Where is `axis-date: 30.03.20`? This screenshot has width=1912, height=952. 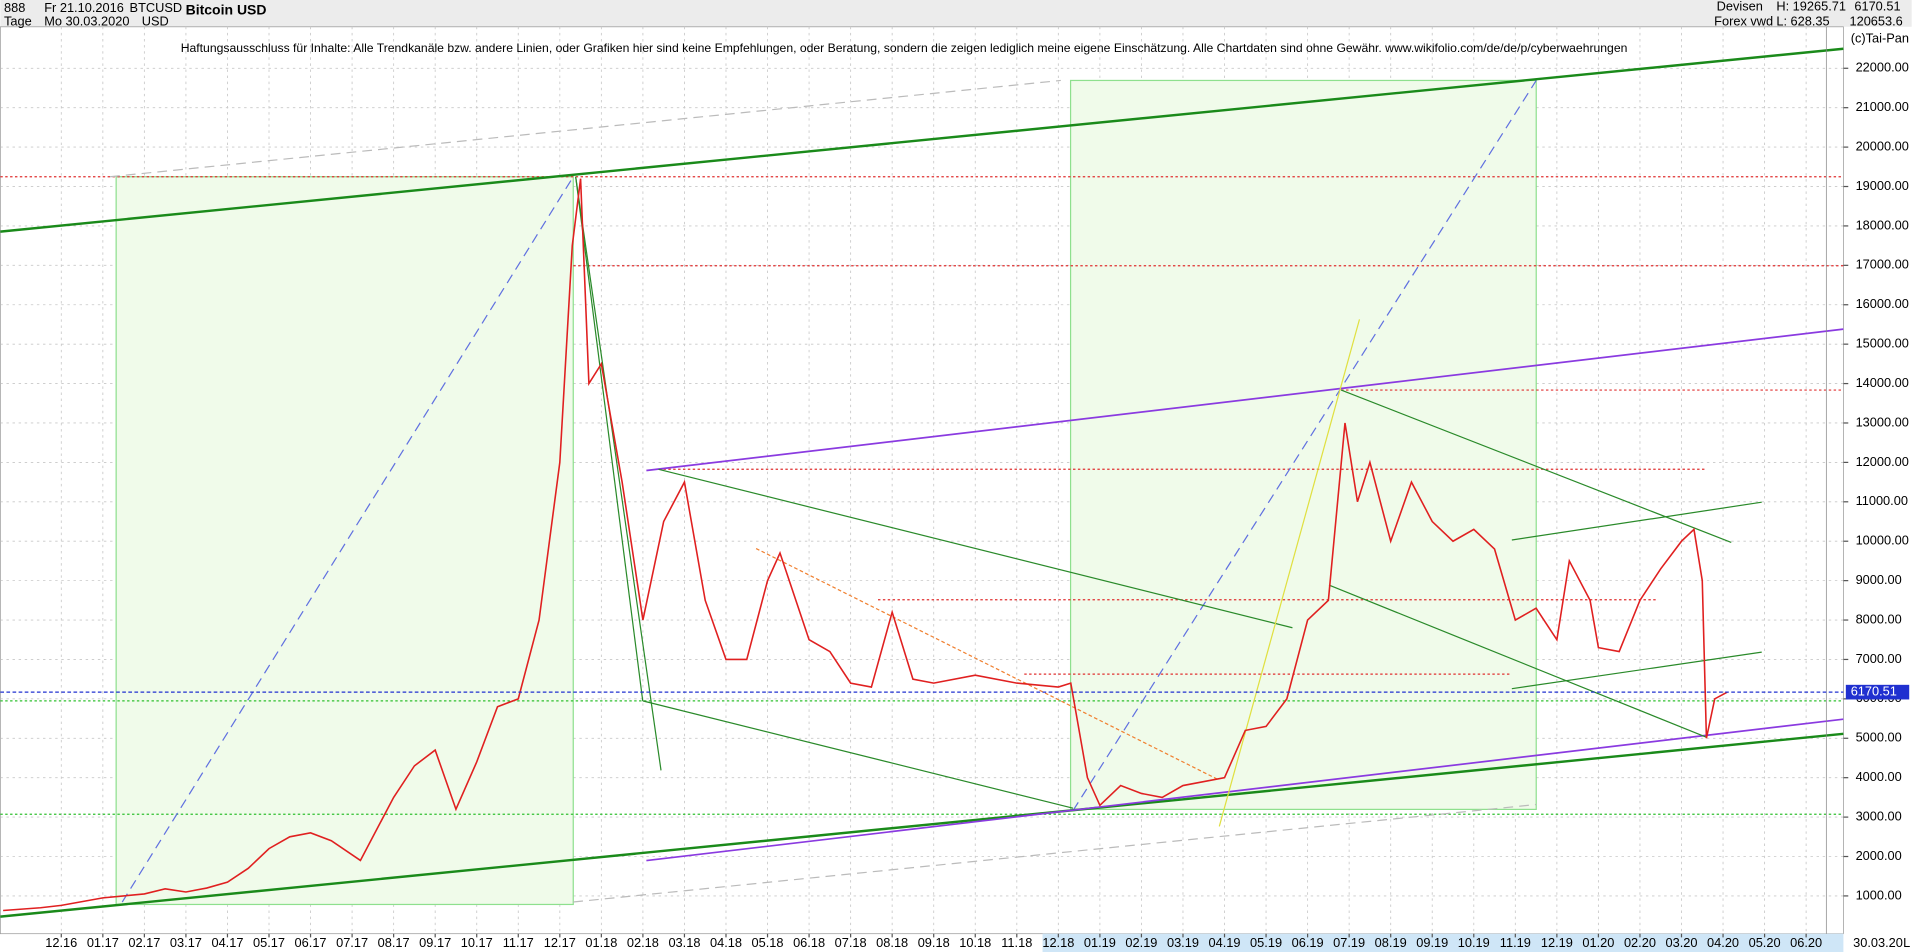
axis-date: 30.03.20 is located at coordinates (1878, 942).